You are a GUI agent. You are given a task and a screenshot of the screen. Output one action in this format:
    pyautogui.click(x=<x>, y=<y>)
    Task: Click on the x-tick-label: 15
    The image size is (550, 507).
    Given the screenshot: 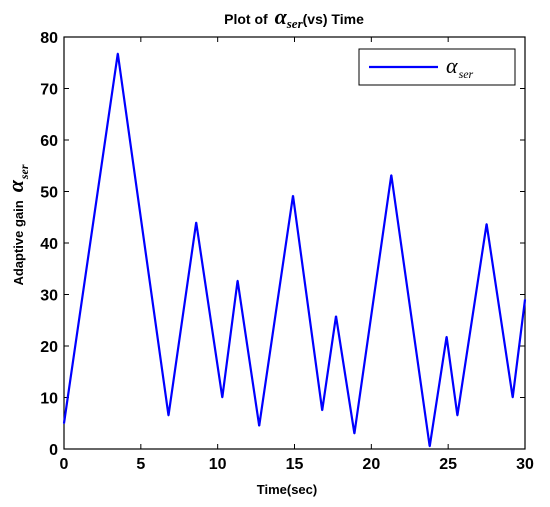 What is the action you would take?
    pyautogui.click(x=295, y=464)
    